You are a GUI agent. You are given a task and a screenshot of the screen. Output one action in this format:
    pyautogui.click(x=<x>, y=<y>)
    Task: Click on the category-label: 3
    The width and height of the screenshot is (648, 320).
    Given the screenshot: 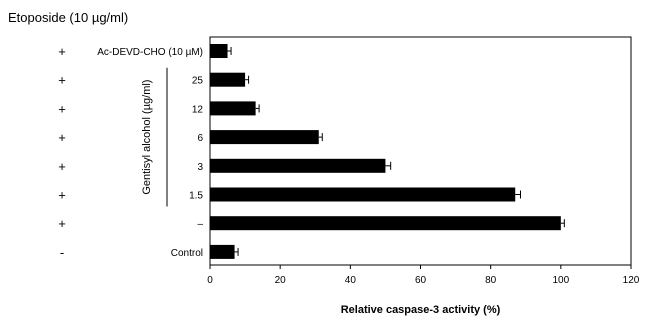 What is the action you would take?
    pyautogui.click(x=200, y=167)
    